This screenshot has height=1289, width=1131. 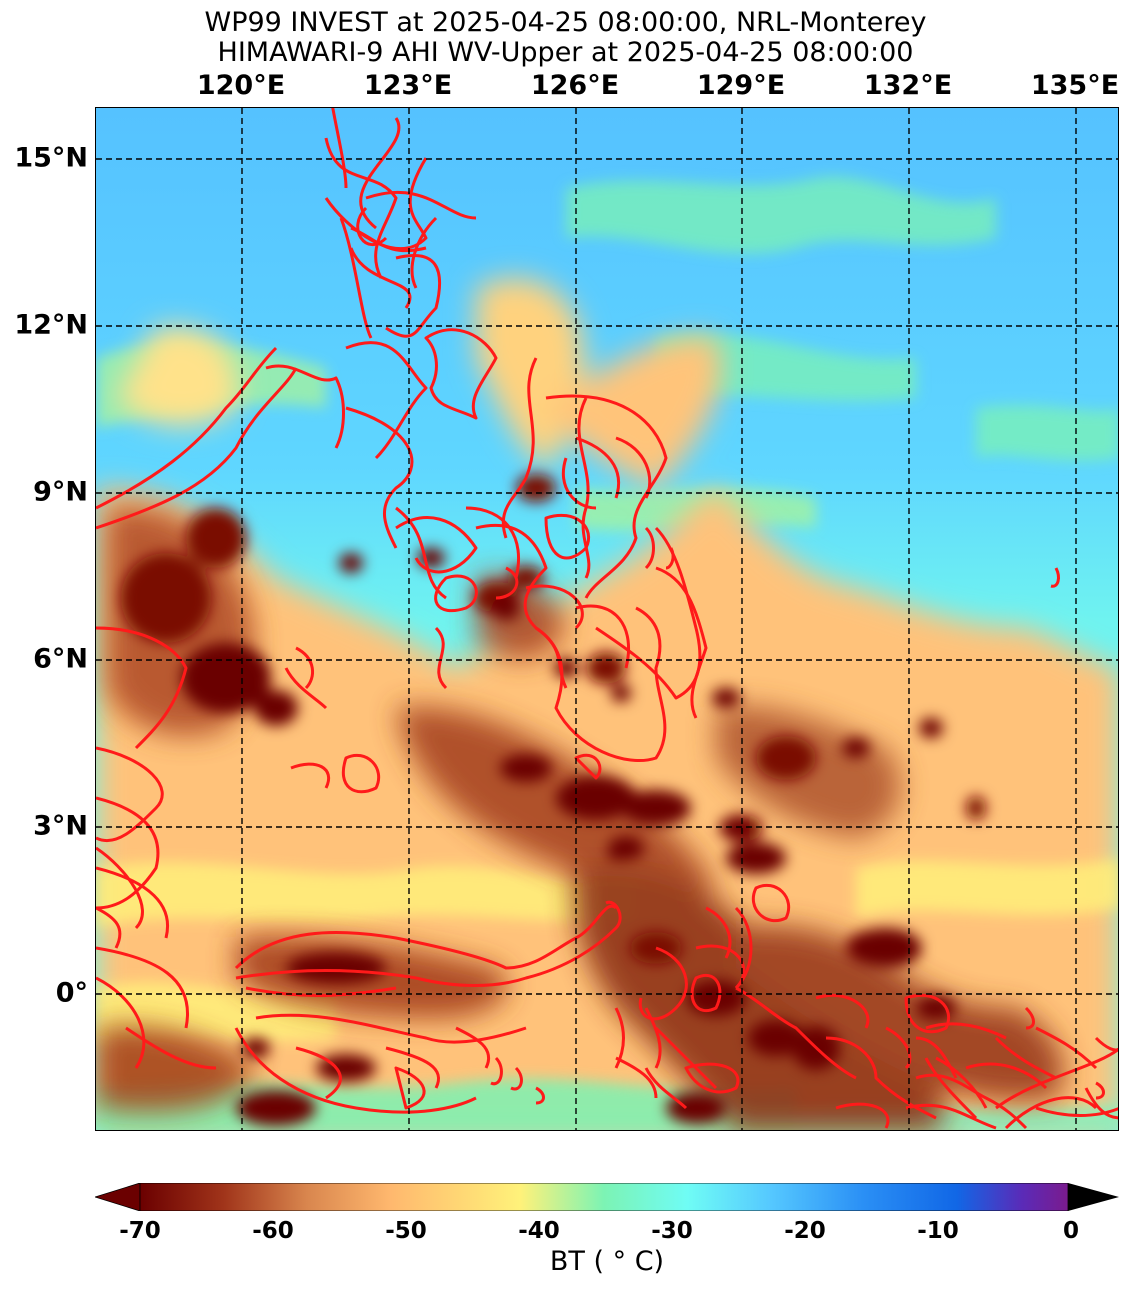 What do you see at coordinates (118, 1197) in the screenshot?
I see `colorbar-min-extend` at bounding box center [118, 1197].